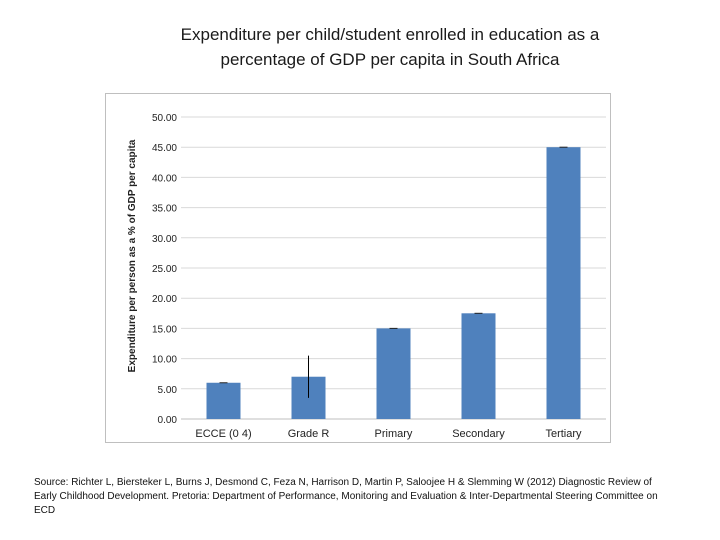 Image resolution: width=720 pixels, height=540 pixels. Describe the element at coordinates (164, 360) in the screenshot. I see `y-tick-label: 10.00` at that location.